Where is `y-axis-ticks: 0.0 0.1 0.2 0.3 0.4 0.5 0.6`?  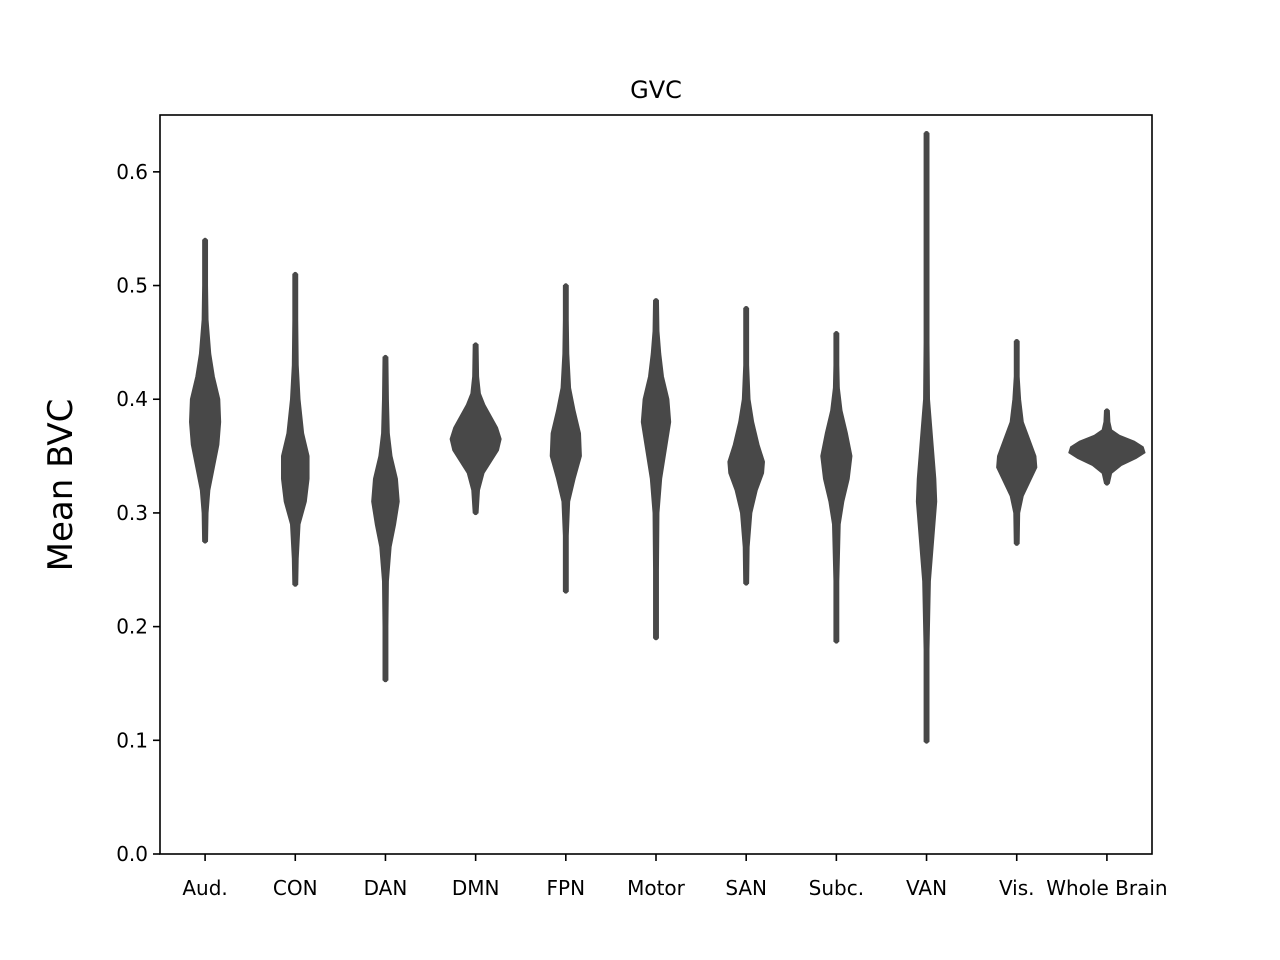 y-axis-ticks: 0.0 0.1 0.2 0.3 0.4 0.5 0.6 is located at coordinates (138, 513).